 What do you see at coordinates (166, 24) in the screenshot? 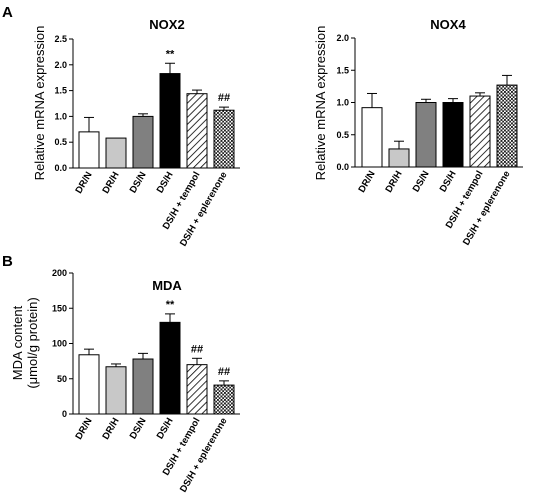
I see `chart-title: NOX2` at bounding box center [166, 24].